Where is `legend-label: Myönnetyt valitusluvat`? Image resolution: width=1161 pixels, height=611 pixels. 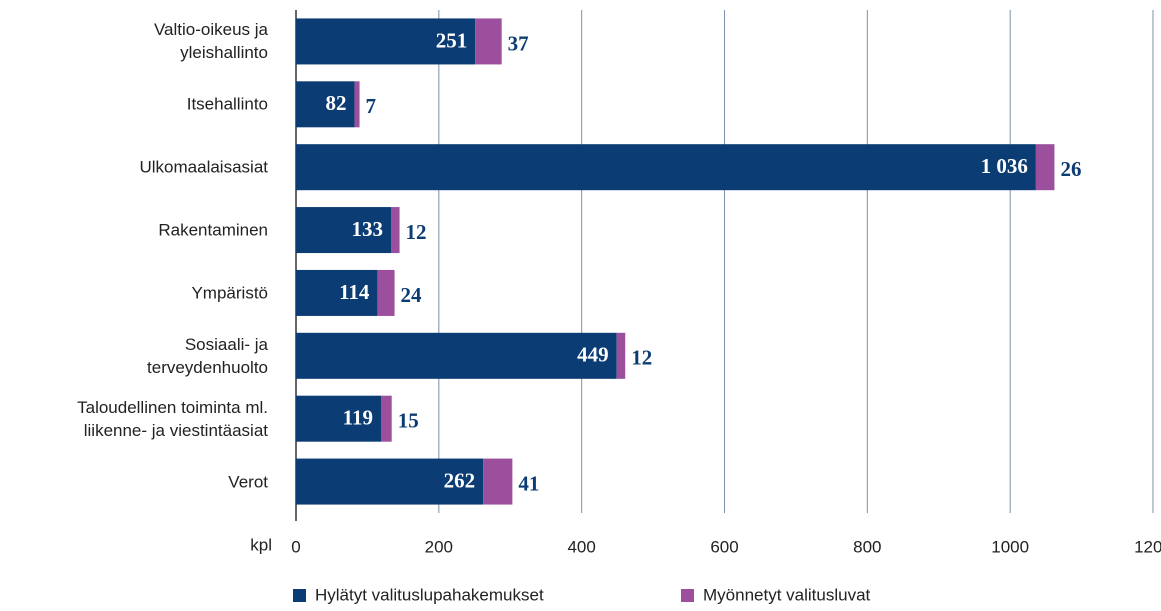
legend-label: Myönnetyt valitusluvat is located at coordinates (787, 594).